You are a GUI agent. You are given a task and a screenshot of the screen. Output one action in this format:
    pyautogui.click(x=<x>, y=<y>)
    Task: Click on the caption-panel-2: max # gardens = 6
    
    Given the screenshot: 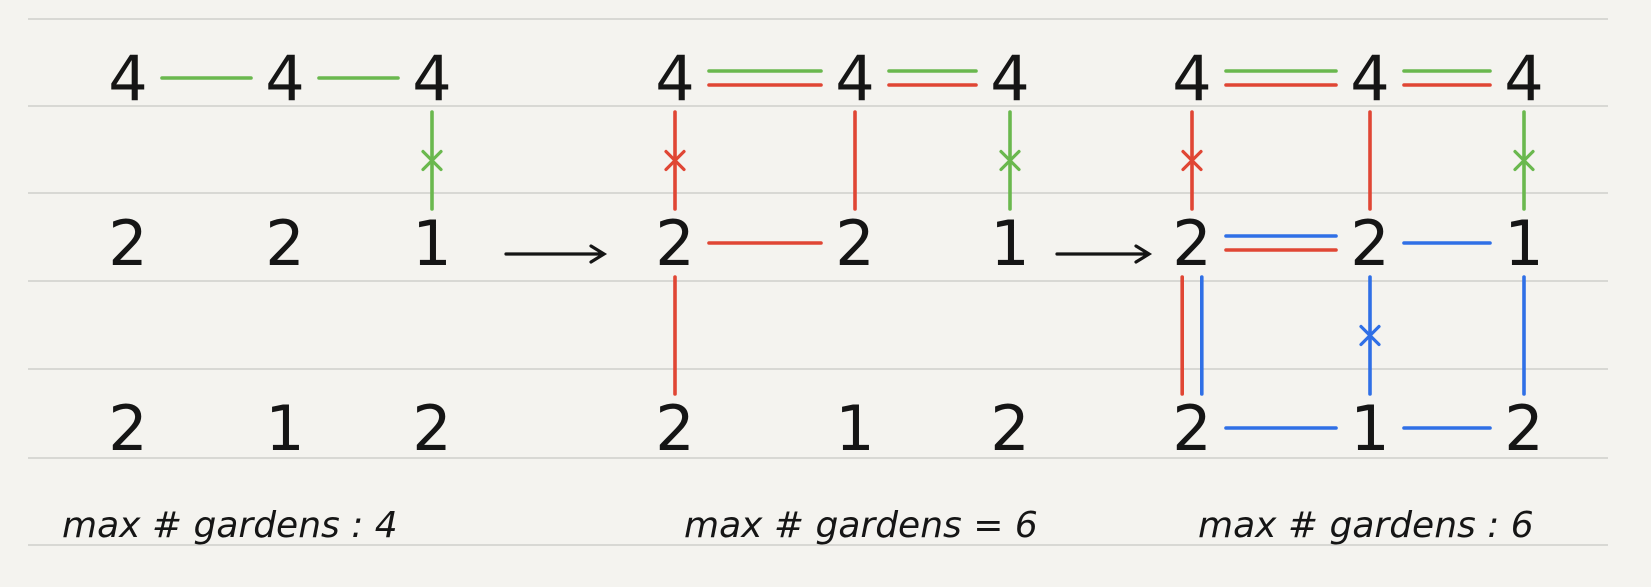 What is the action you would take?
    pyautogui.click(x=861, y=525)
    